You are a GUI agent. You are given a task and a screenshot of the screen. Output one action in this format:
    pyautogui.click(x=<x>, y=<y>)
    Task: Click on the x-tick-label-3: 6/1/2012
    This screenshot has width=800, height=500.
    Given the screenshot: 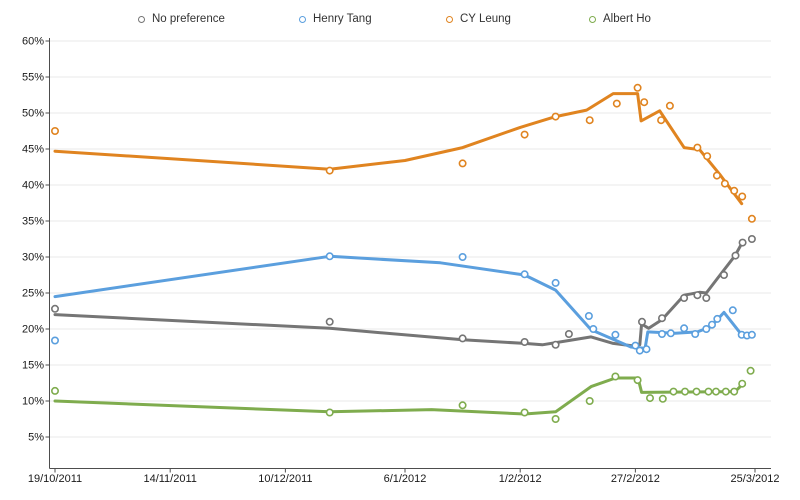 What is the action you would take?
    pyautogui.click(x=405, y=479)
    